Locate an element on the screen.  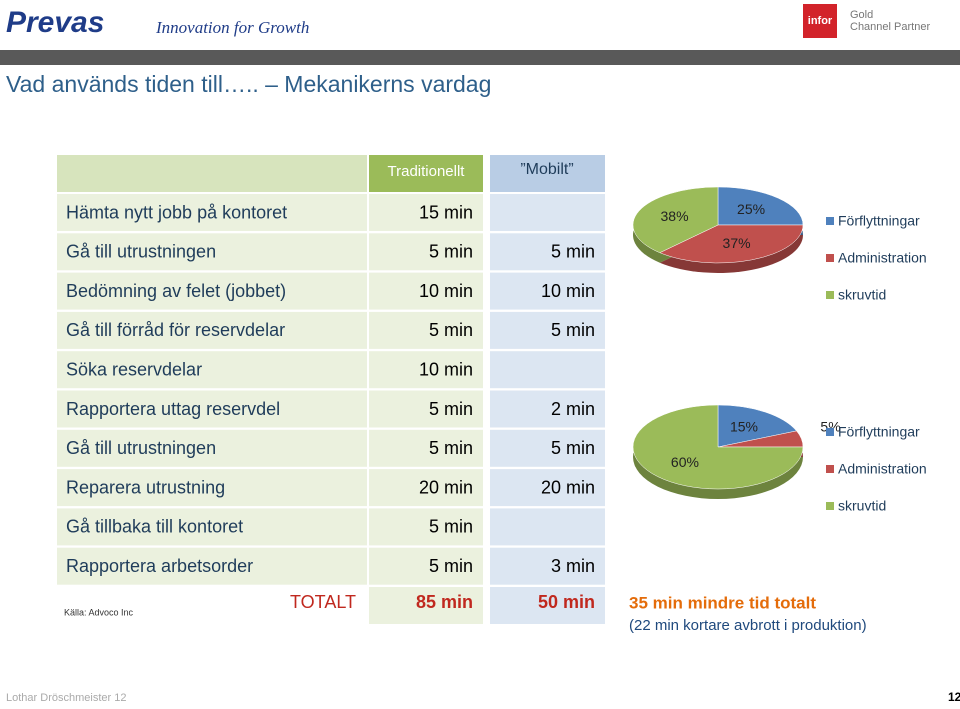
total-trad: 85 min is located at coordinates (444, 602).